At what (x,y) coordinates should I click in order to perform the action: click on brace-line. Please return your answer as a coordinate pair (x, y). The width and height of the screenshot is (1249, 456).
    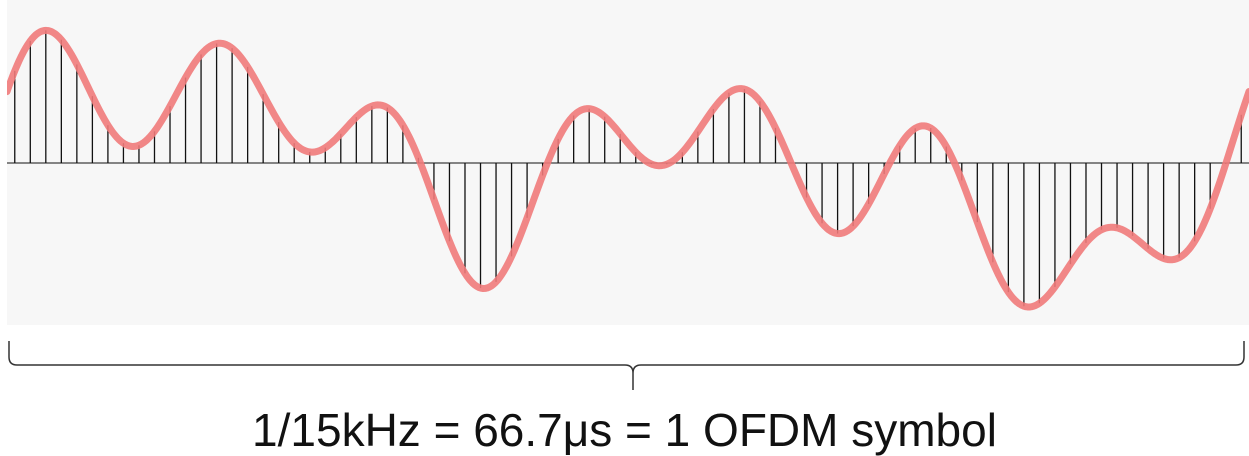
    Looking at the image, I should click on (626, 365).